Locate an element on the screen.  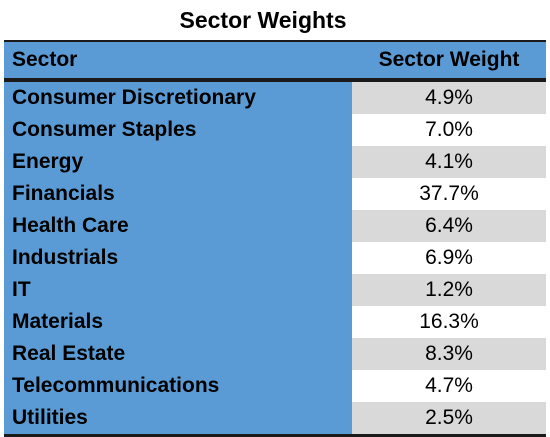
table-row: Energy 4.1% is located at coordinates (275, 162).